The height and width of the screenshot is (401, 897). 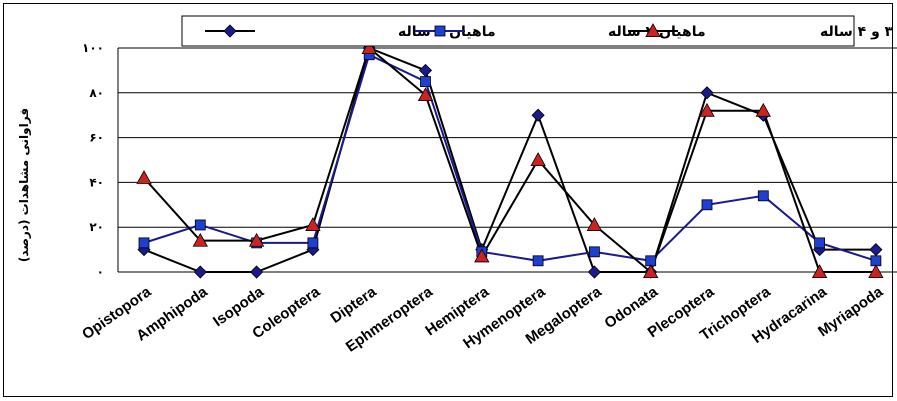 I want to click on y-tick-label: ۱۰۰, so click(x=93, y=48).